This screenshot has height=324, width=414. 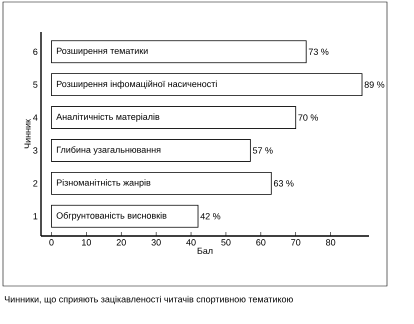 I want to click on y-tick-label: 6, so click(x=35, y=51).